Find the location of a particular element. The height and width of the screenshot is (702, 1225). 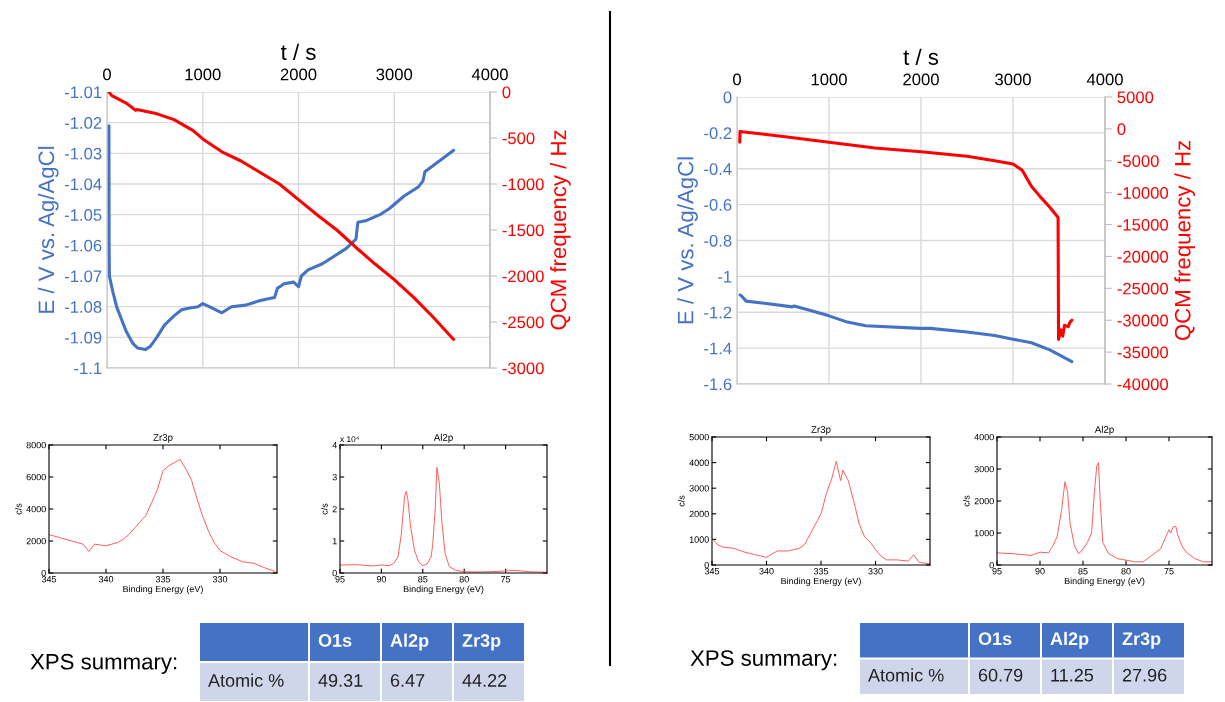

text: 27.96 is located at coordinates (1144, 675).